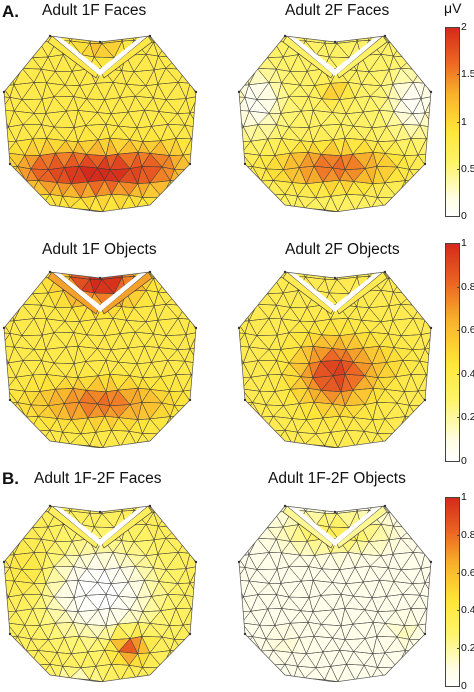 This screenshot has width=474, height=692. What do you see at coordinates (467, 74) in the screenshot?
I see `colorbar-tick-label: 1.5` at bounding box center [467, 74].